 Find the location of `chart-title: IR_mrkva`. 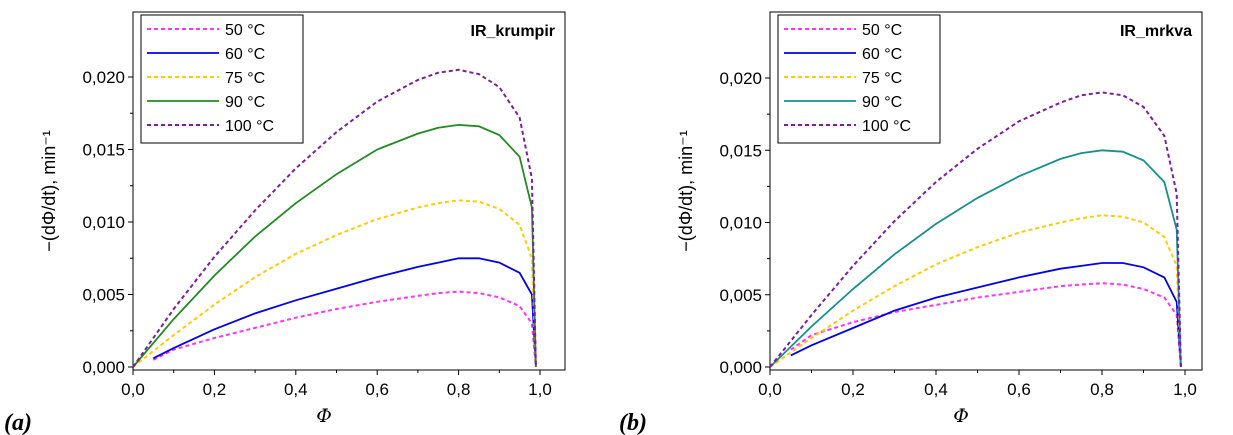

chart-title: IR_mrkva is located at coordinates (1156, 31).